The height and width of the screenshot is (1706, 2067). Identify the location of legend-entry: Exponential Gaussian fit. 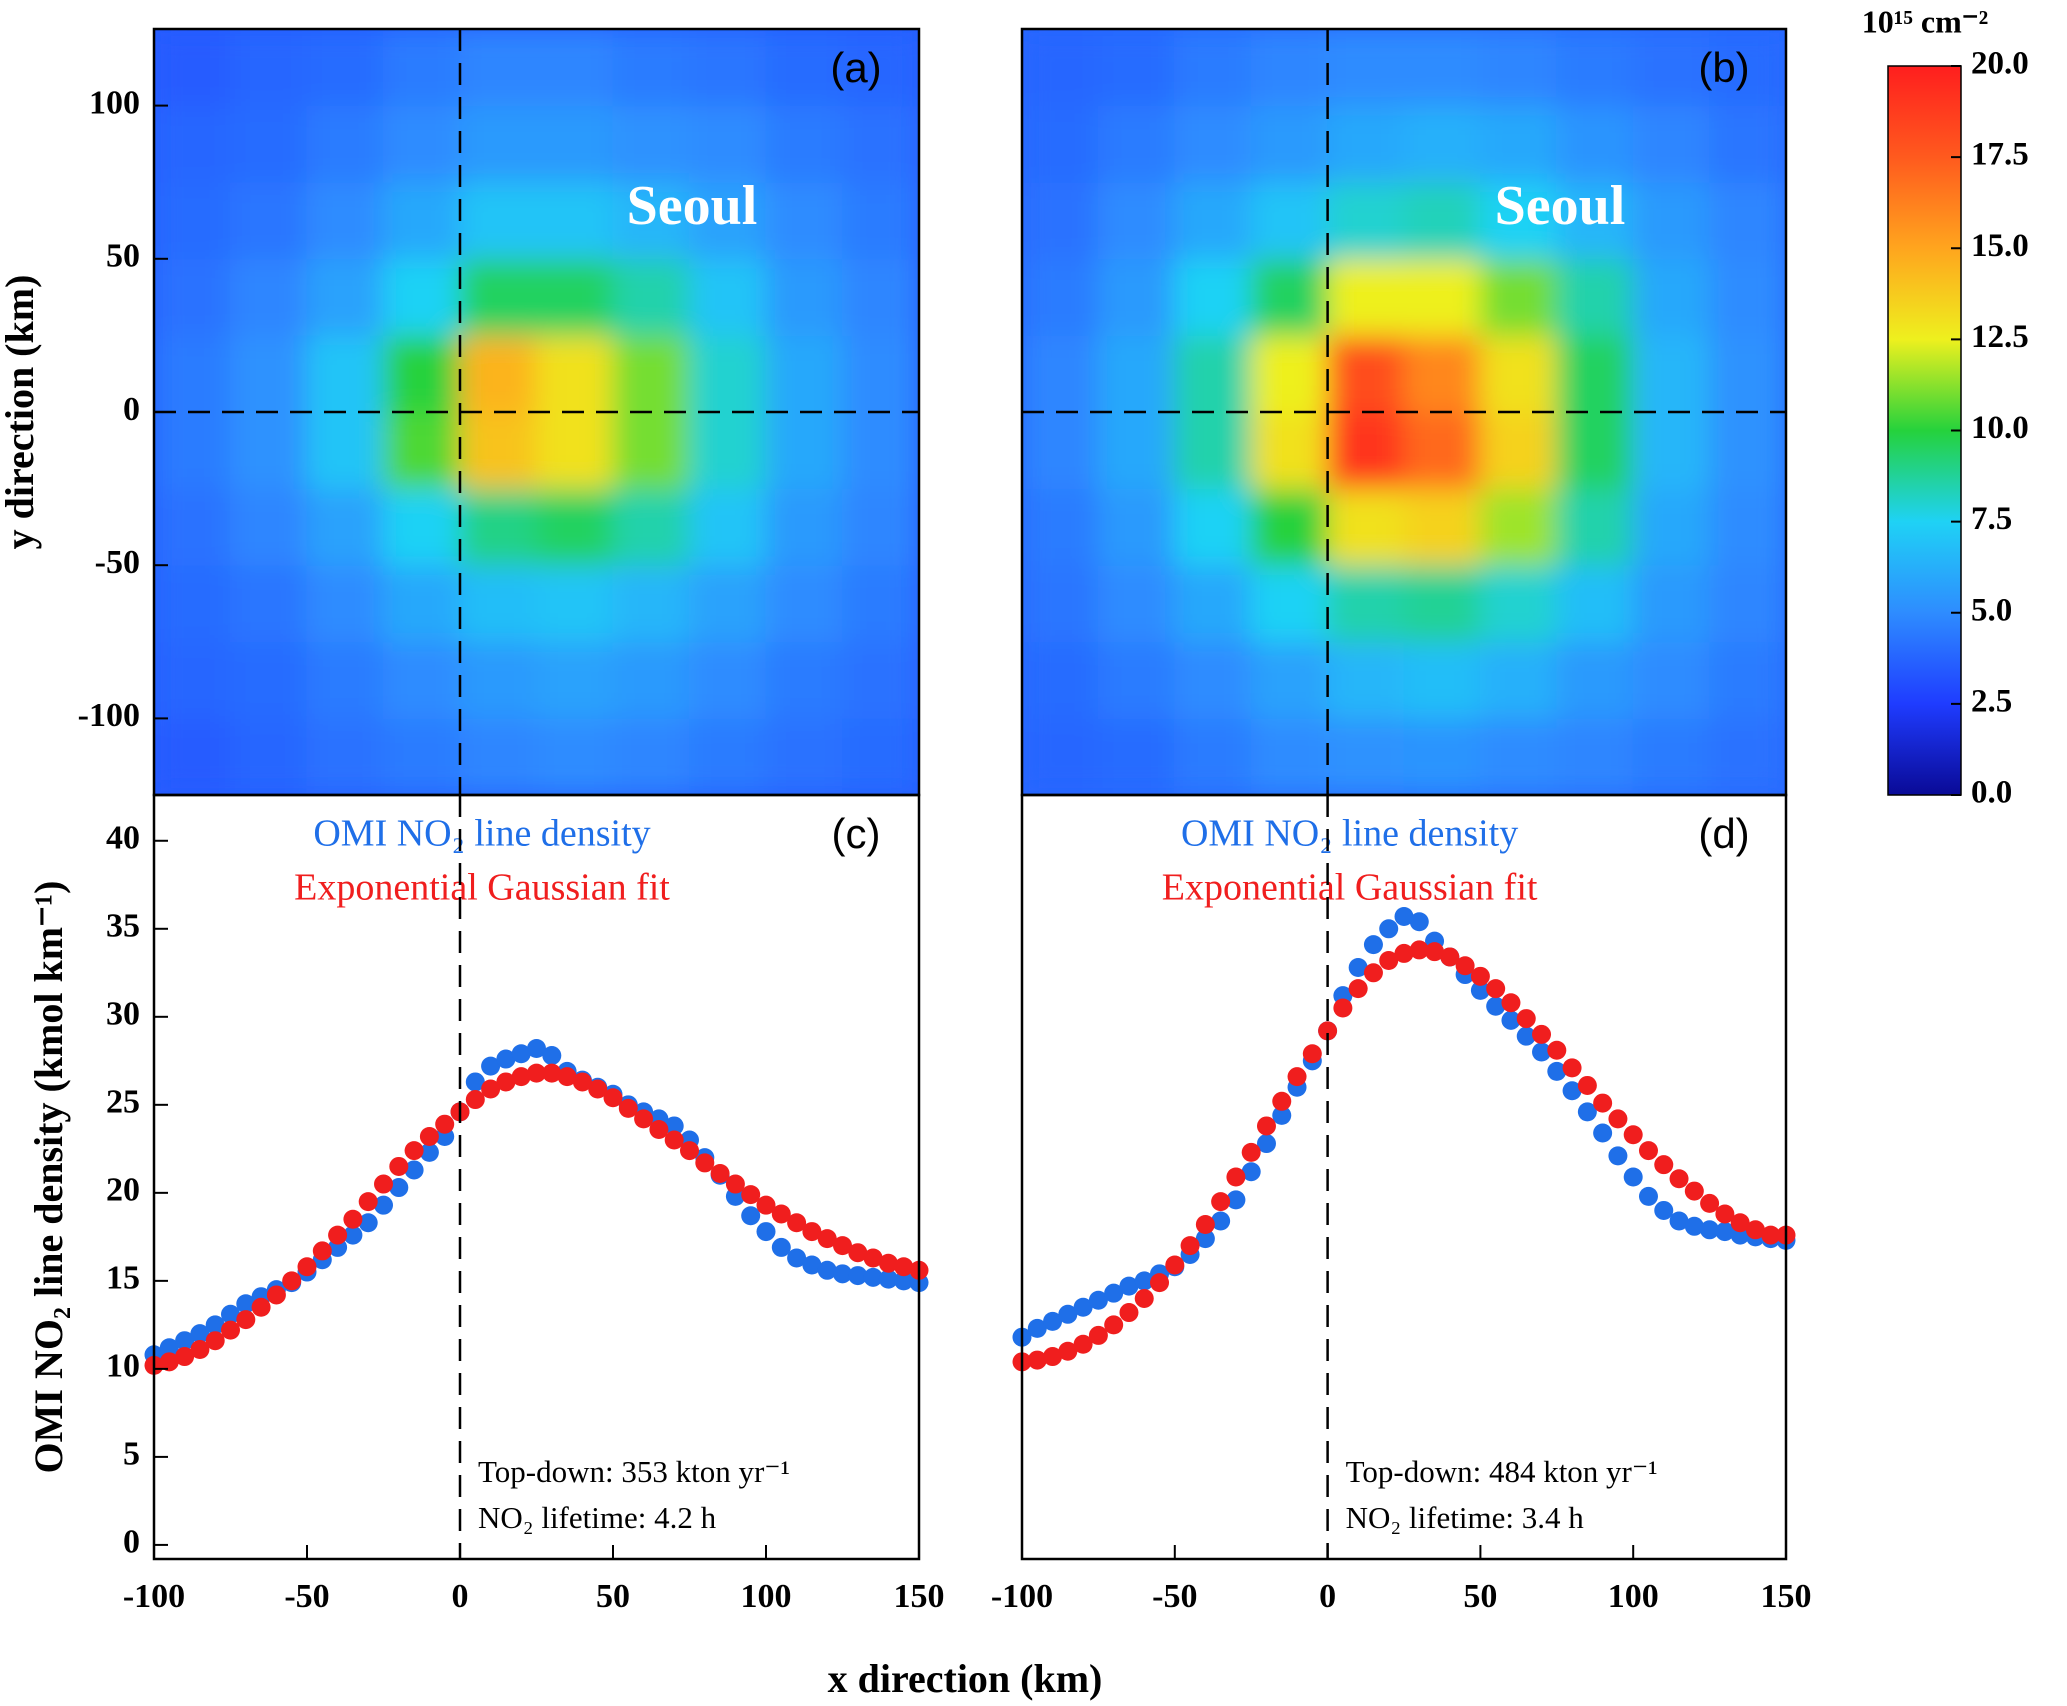
(482, 888).